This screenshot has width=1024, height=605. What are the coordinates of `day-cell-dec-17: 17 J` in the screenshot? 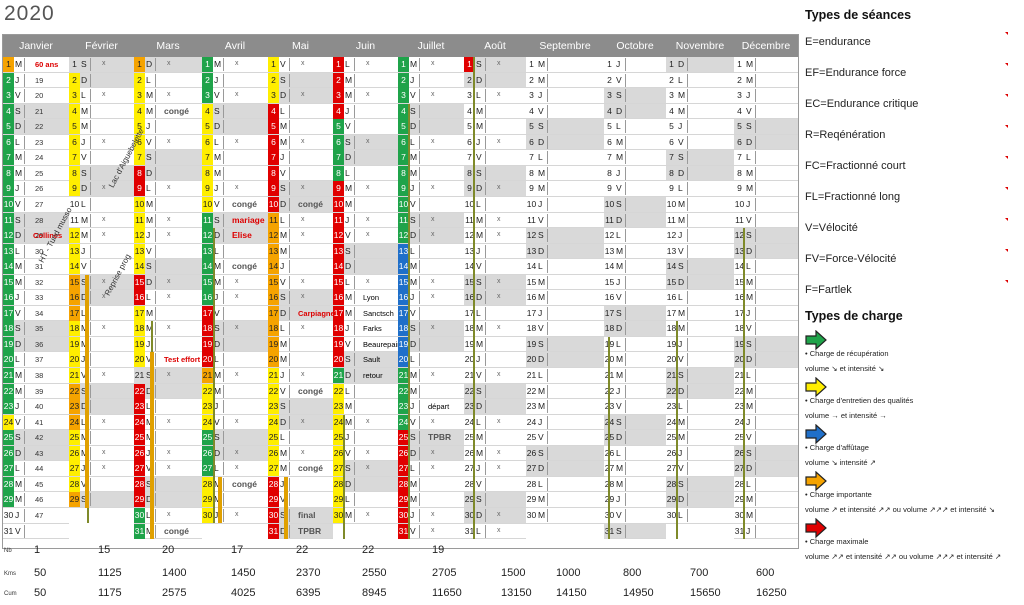 It's located at (766, 314).